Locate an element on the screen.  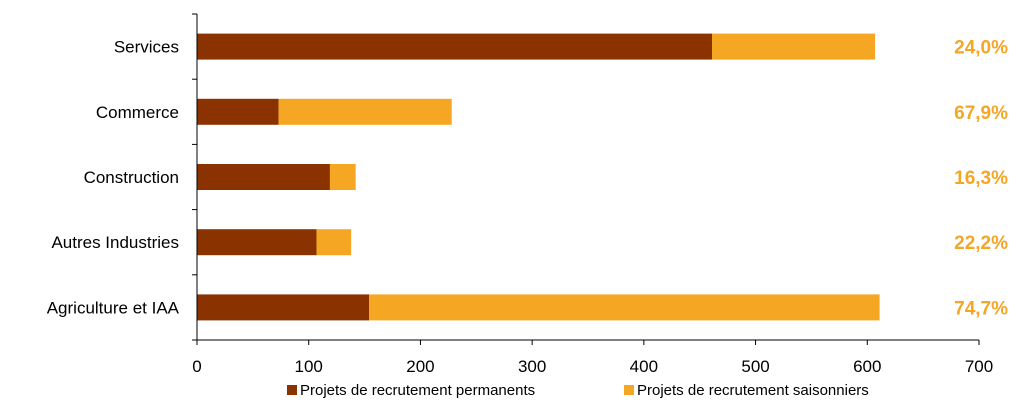
x-tick-label: 400 is located at coordinates (644, 366).